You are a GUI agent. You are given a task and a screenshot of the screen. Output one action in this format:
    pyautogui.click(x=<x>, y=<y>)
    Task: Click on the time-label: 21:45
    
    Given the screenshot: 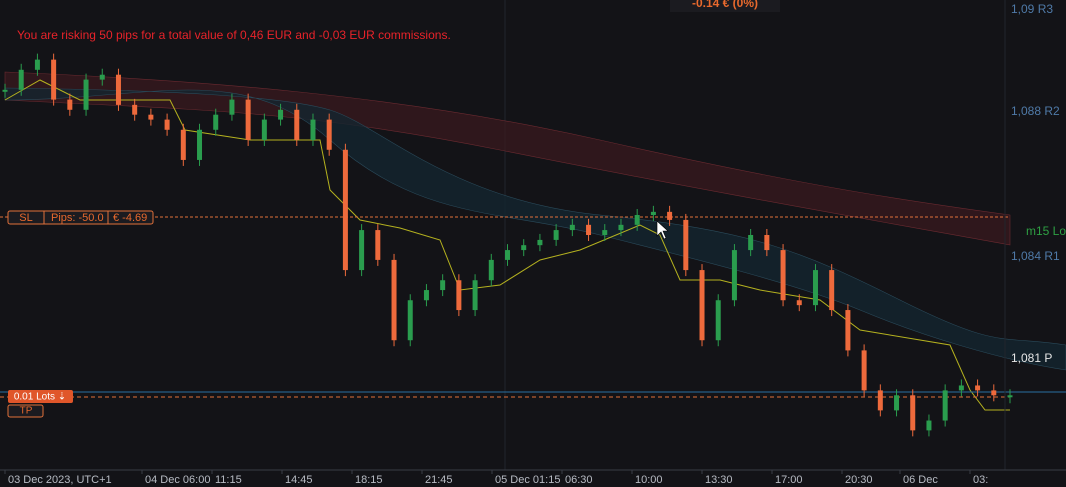 What is the action you would take?
    pyautogui.click(x=439, y=480)
    